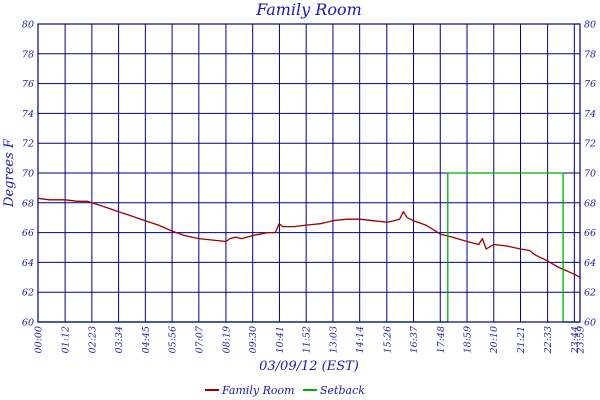  What do you see at coordinates (590, 25) in the screenshot?
I see `y-tick-label-right: 80` at bounding box center [590, 25].